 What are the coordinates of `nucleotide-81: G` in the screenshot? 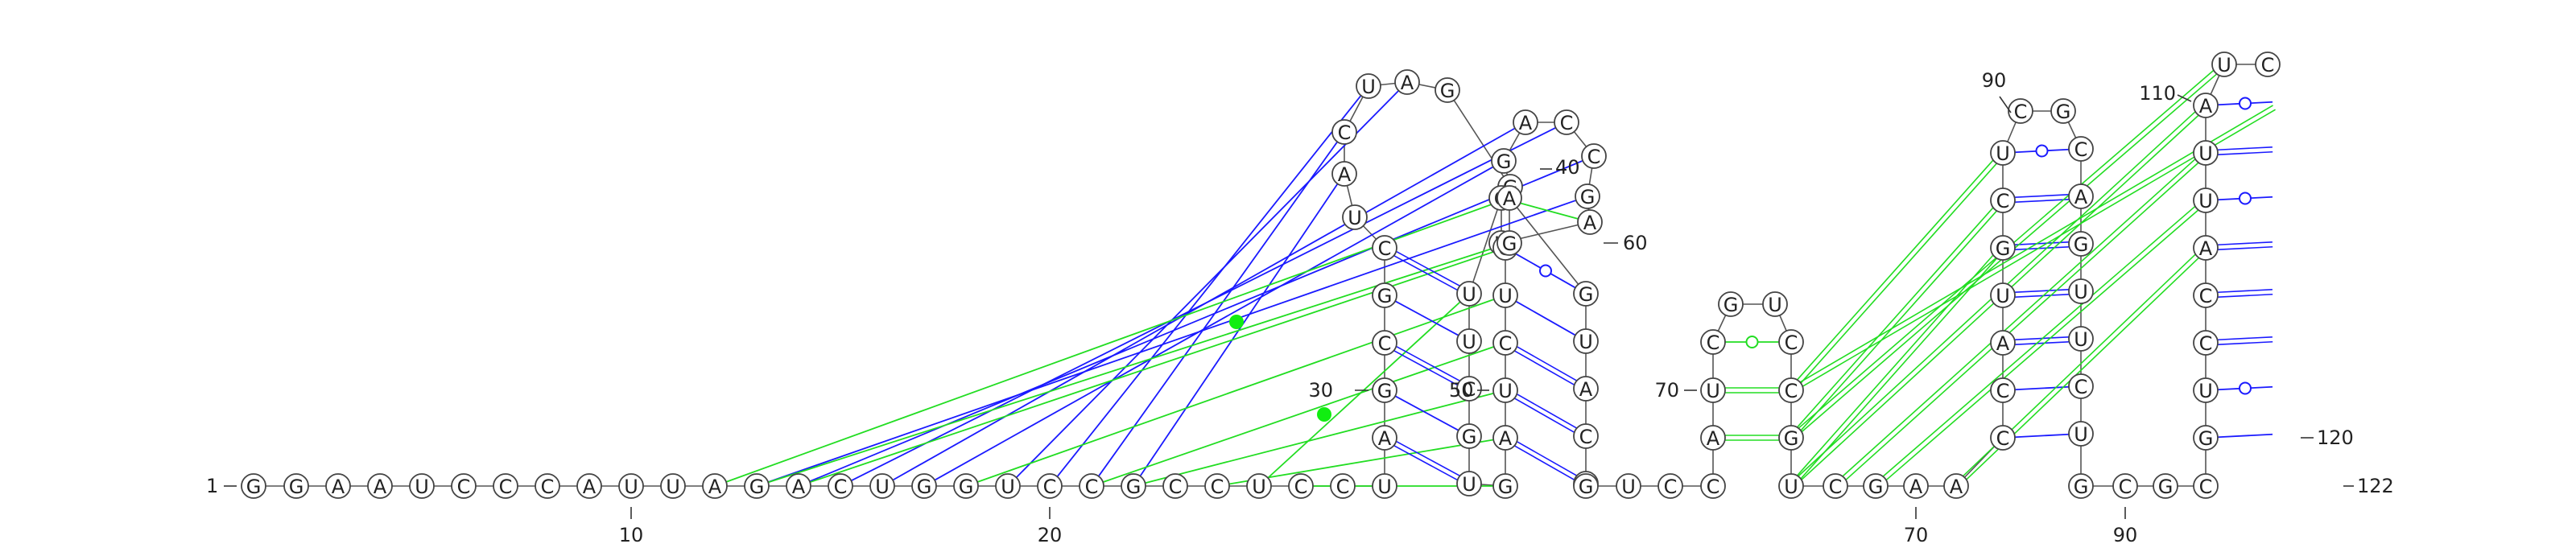 It's located at (1876, 486).